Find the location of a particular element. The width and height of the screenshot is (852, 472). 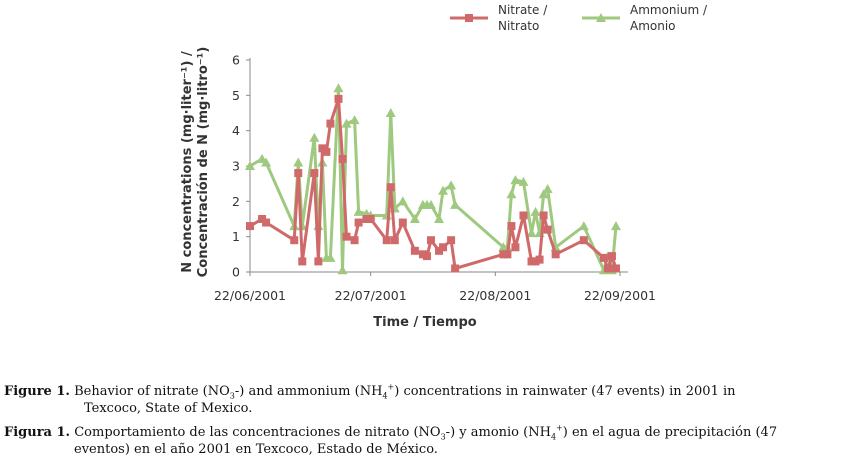

caption-en-label: Figure 1. is located at coordinates (37, 391).